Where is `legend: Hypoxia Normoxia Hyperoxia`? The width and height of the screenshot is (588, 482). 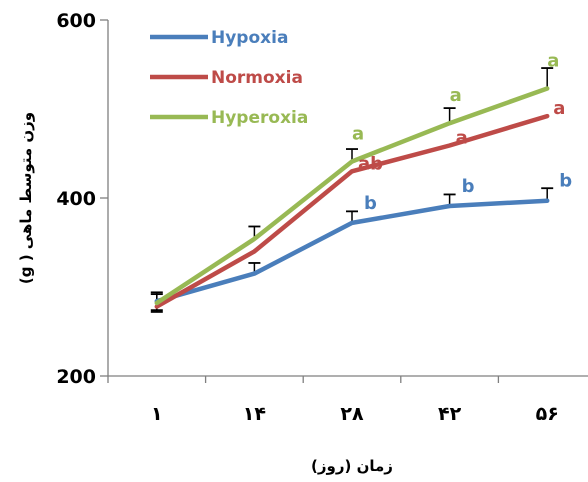
legend: Hypoxia Normoxia Hyperoxia is located at coordinates (229, 78).